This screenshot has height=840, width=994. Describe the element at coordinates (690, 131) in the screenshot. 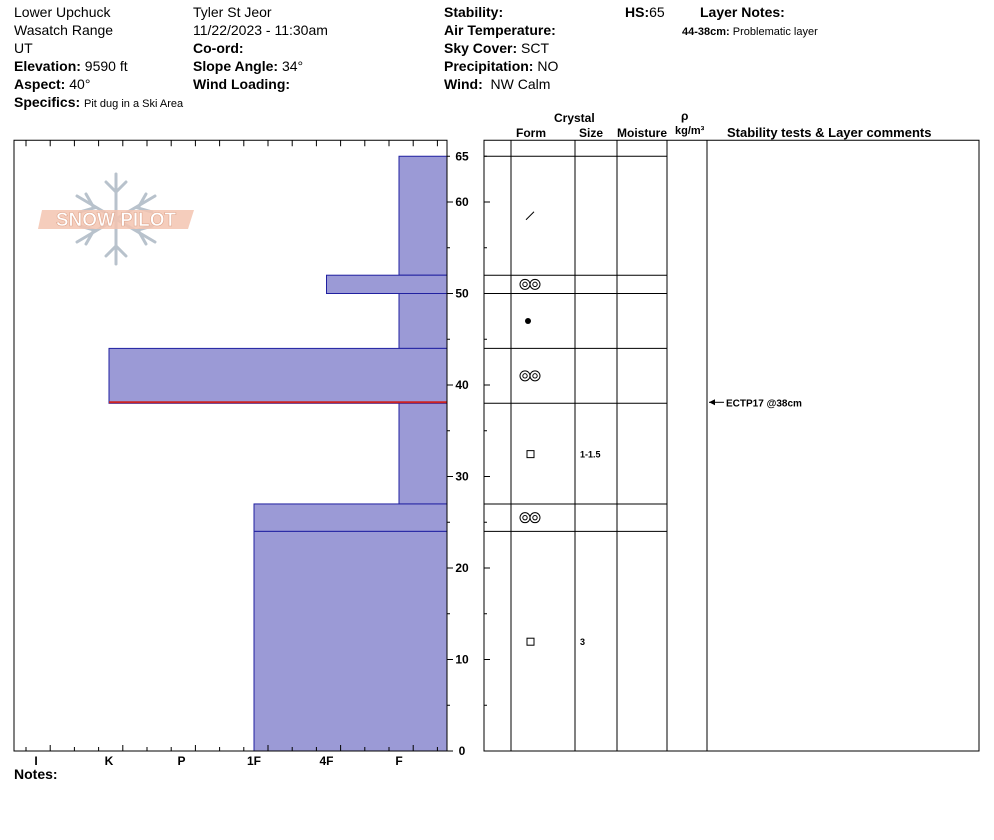

I see `density-header: kg/m³` at that location.